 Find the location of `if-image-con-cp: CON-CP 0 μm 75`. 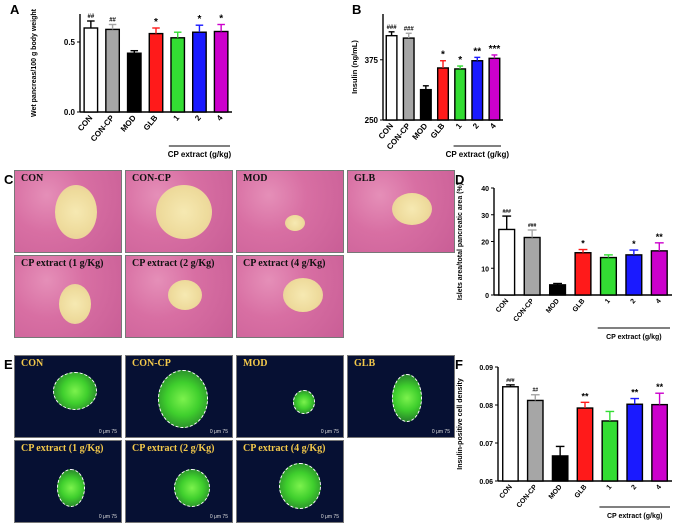

if-image-con-cp: CON-CP 0 μm 75 is located at coordinates (179, 396).